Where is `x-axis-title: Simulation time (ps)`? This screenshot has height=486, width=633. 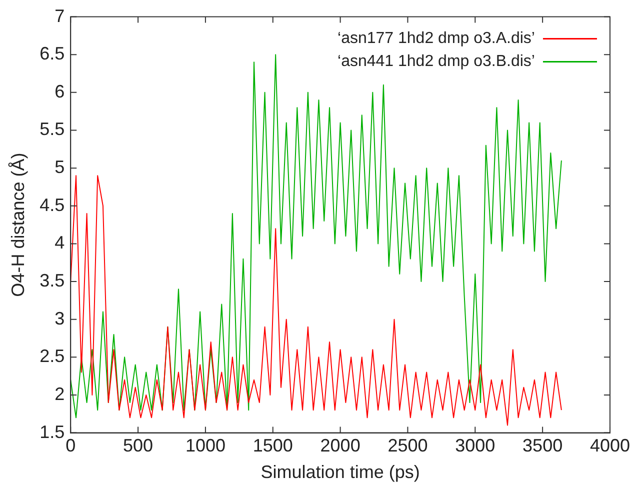 x-axis-title: Simulation time (ps) is located at coordinates (340, 472).